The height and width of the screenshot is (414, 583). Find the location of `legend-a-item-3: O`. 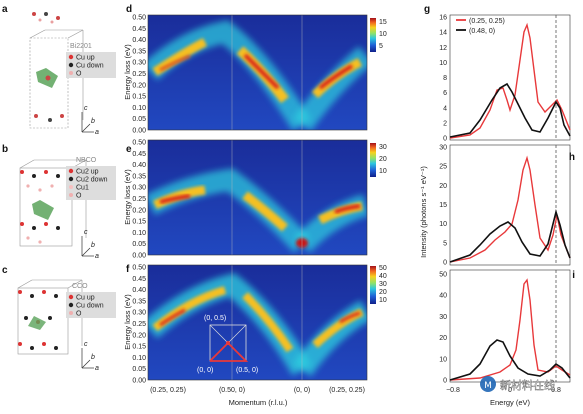

legend-a-item-3: O is located at coordinates (79, 74).